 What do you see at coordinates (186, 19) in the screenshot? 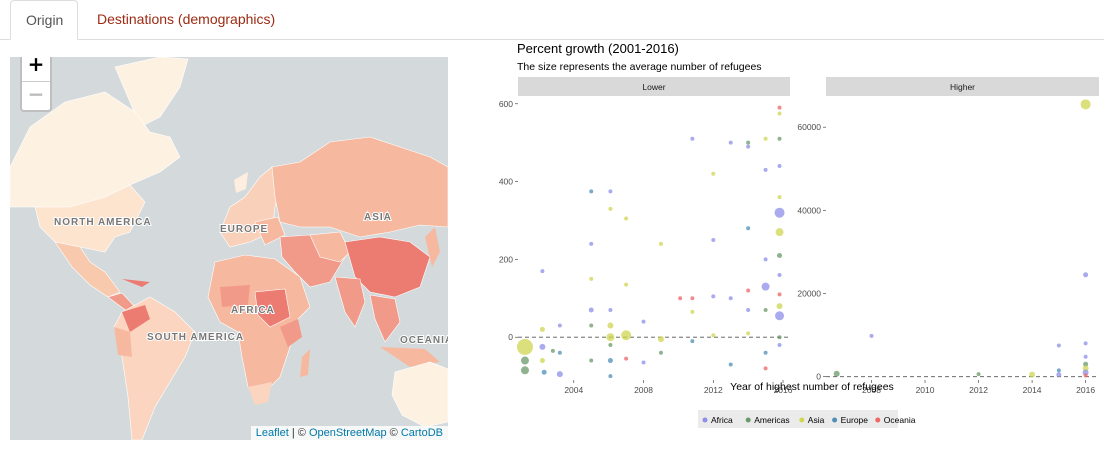
I see `tab-destinations: Destinations (demographics)` at bounding box center [186, 19].